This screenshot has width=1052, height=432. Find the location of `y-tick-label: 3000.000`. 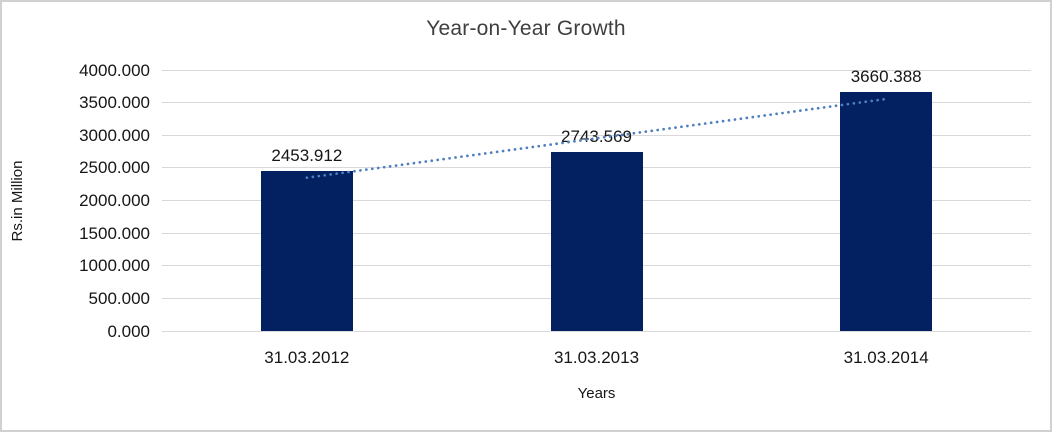

y-tick-label: 3000.000 is located at coordinates (114, 135).